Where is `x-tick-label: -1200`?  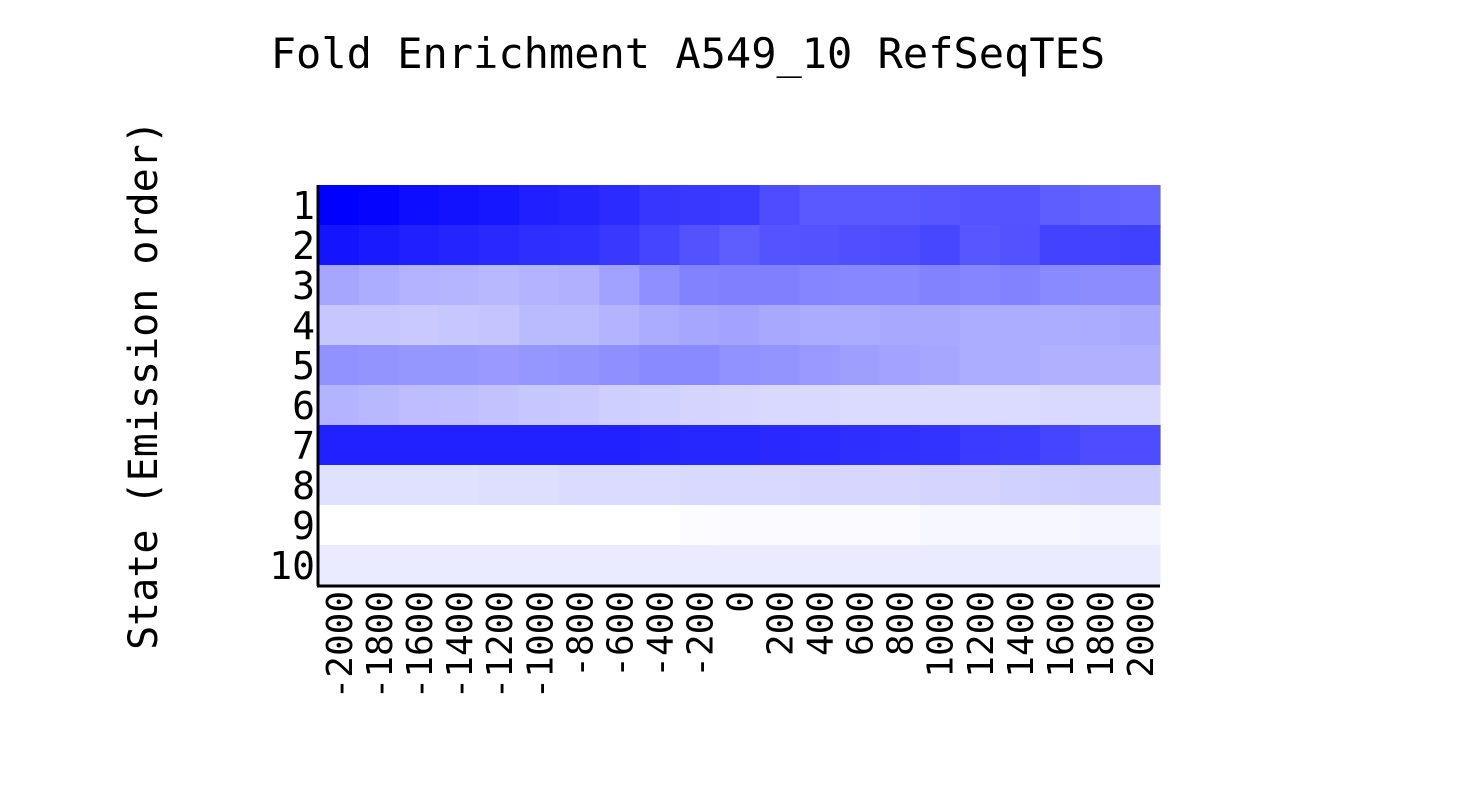 x-tick-label: -1200 is located at coordinates (500, 645).